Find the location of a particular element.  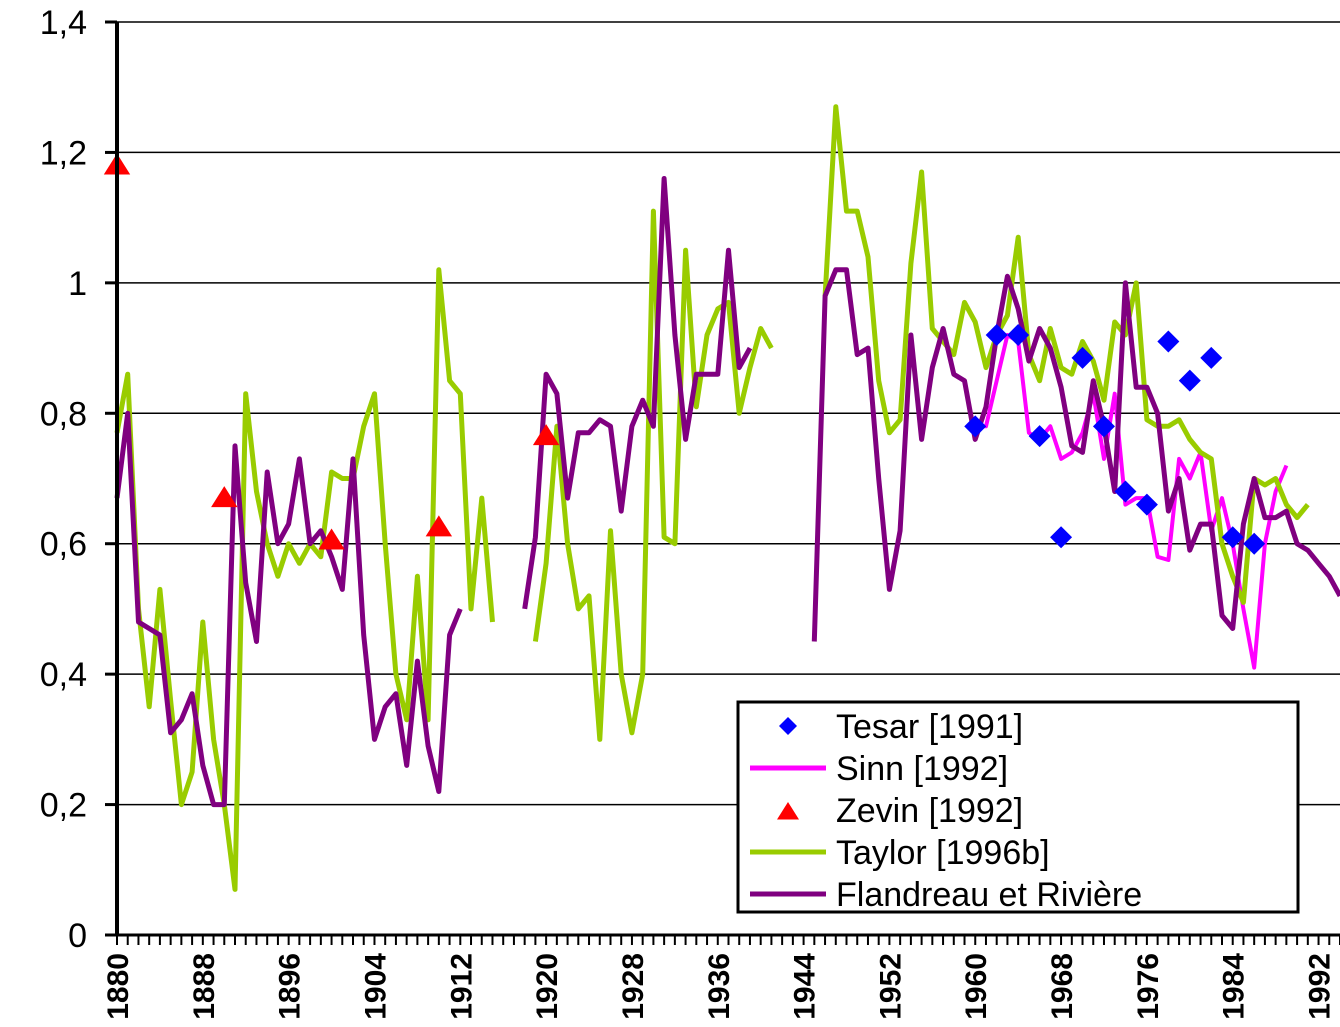

y-tick-label: 1 is located at coordinates (77, 284).